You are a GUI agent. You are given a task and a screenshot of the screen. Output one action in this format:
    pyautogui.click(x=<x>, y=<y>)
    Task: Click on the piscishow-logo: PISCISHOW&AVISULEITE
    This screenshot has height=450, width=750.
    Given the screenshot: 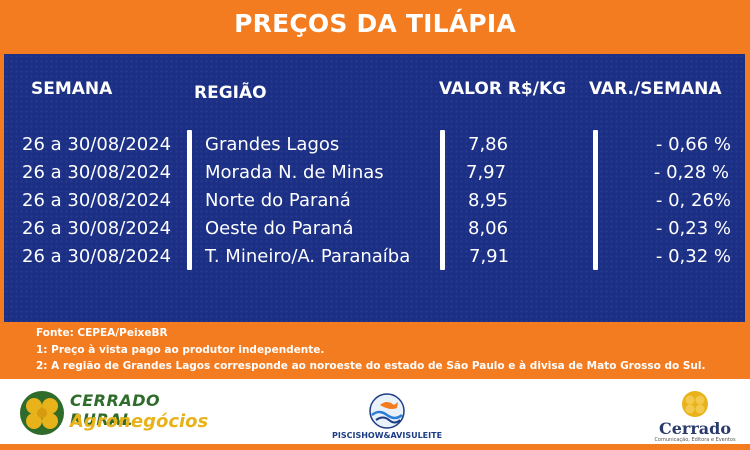 What is the action you would take?
    pyautogui.click(x=387, y=416)
    